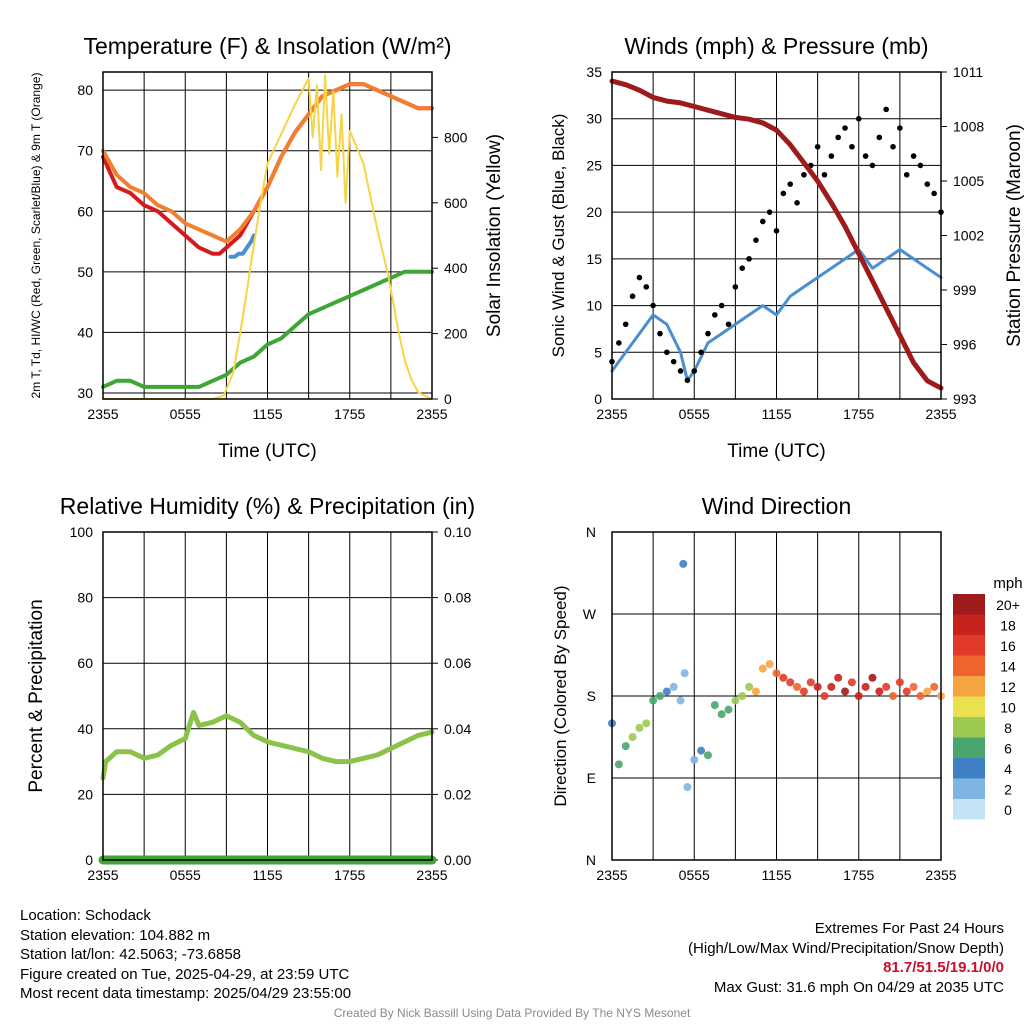 The height and width of the screenshot is (1024, 1024). I want to click on series-green, so click(267, 329).